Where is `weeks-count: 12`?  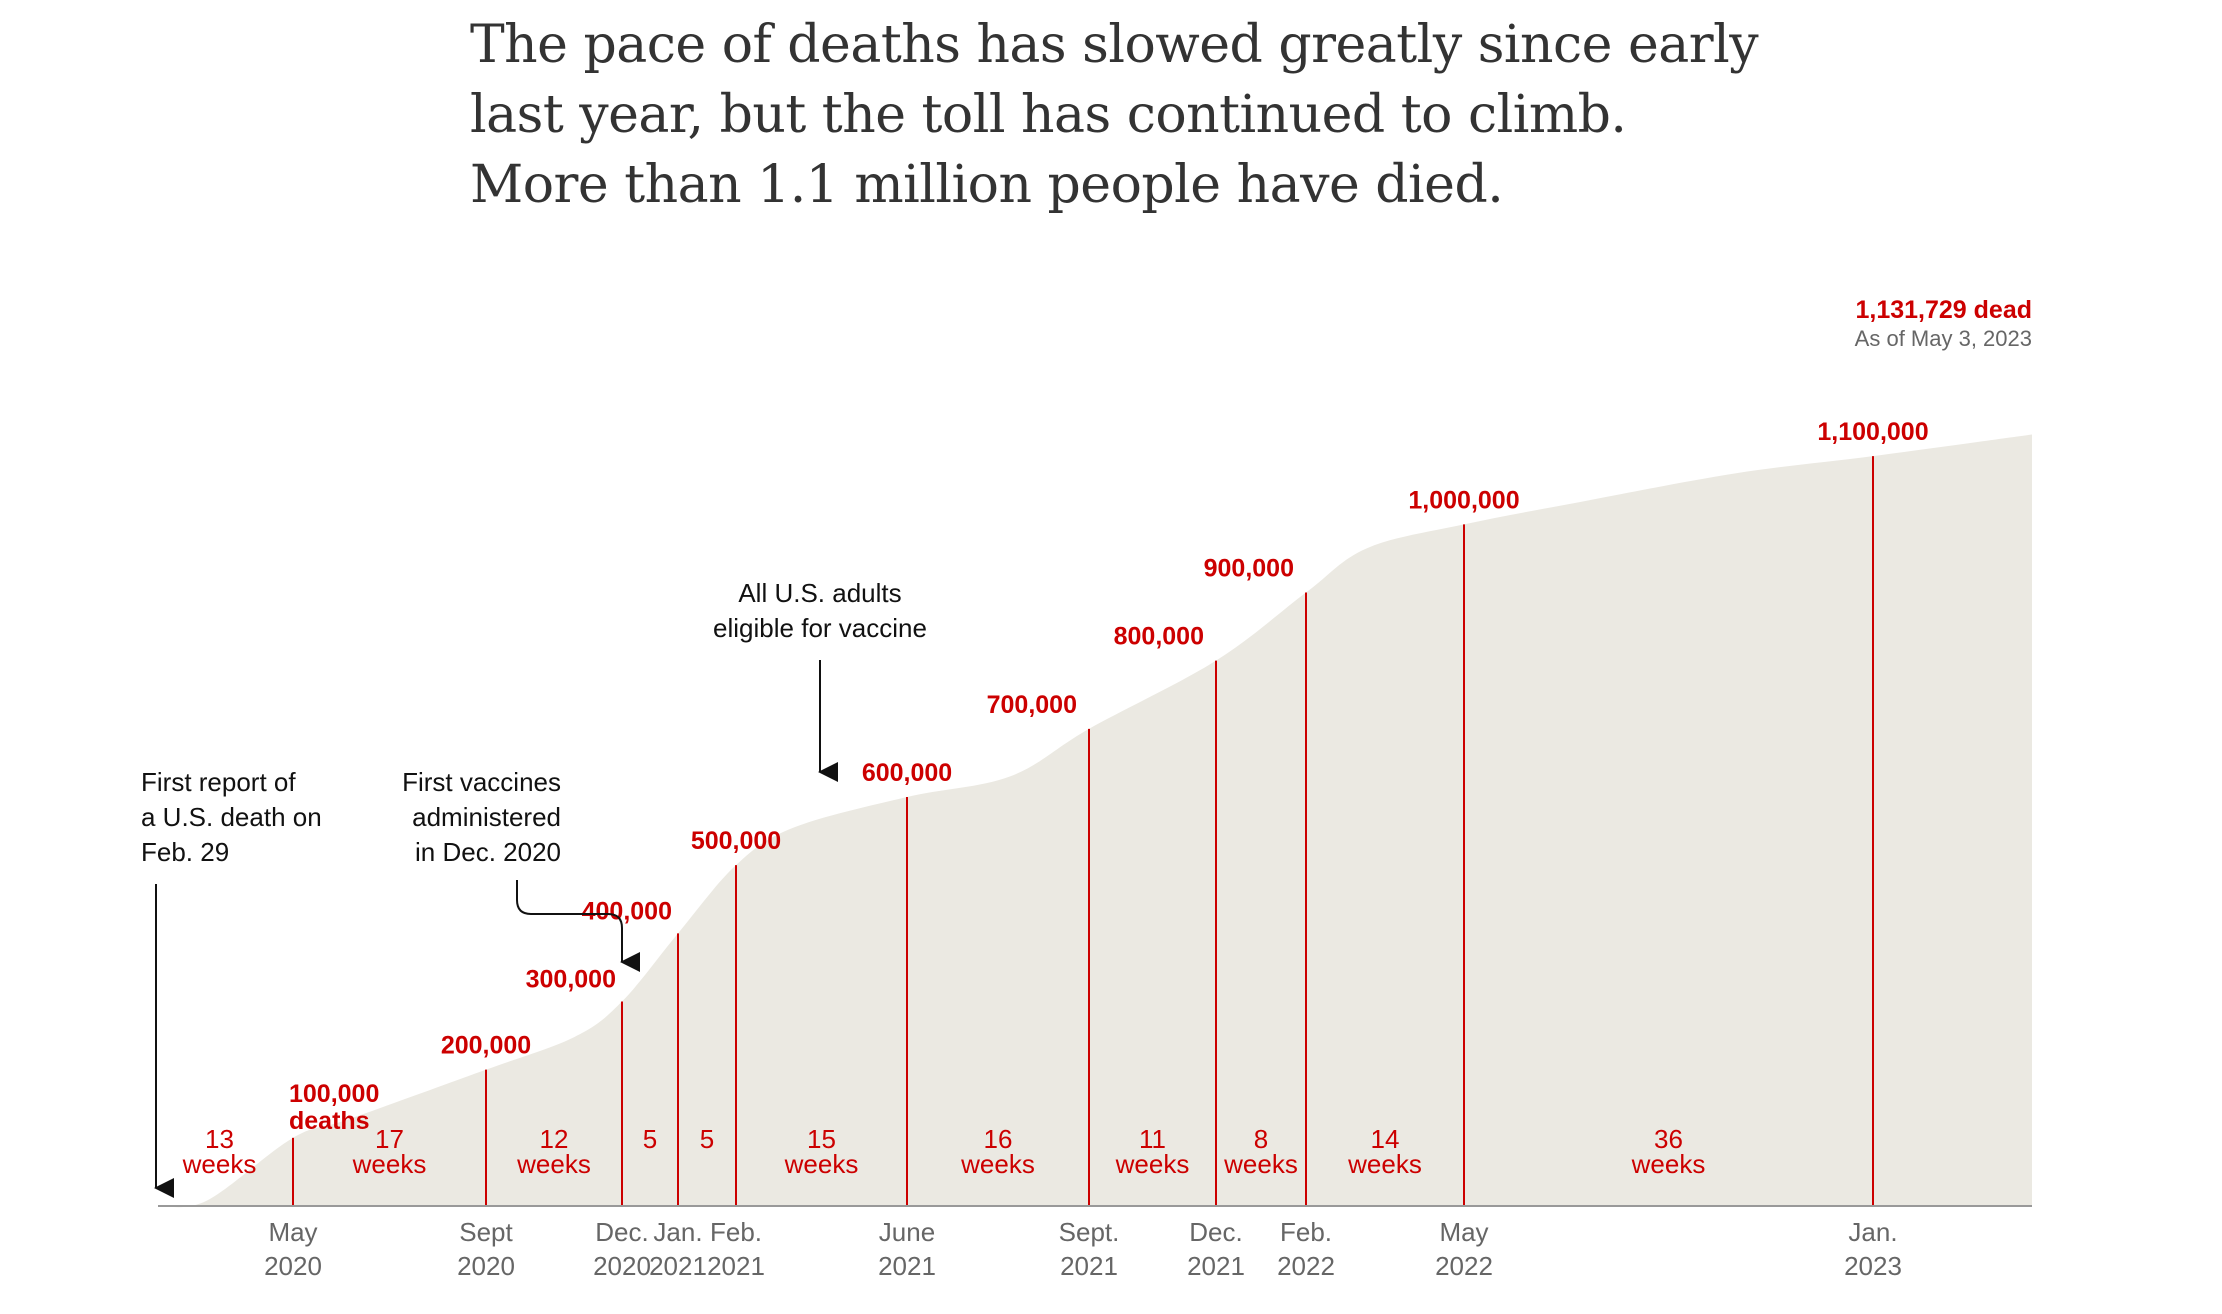 weeks-count: 12 is located at coordinates (554, 1139).